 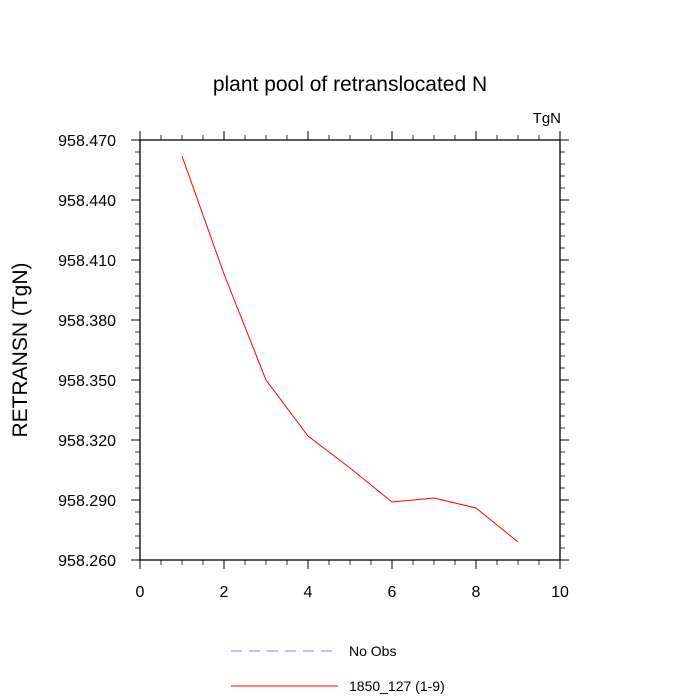 I want to click on y-tick-label: 958.410, so click(x=87, y=261).